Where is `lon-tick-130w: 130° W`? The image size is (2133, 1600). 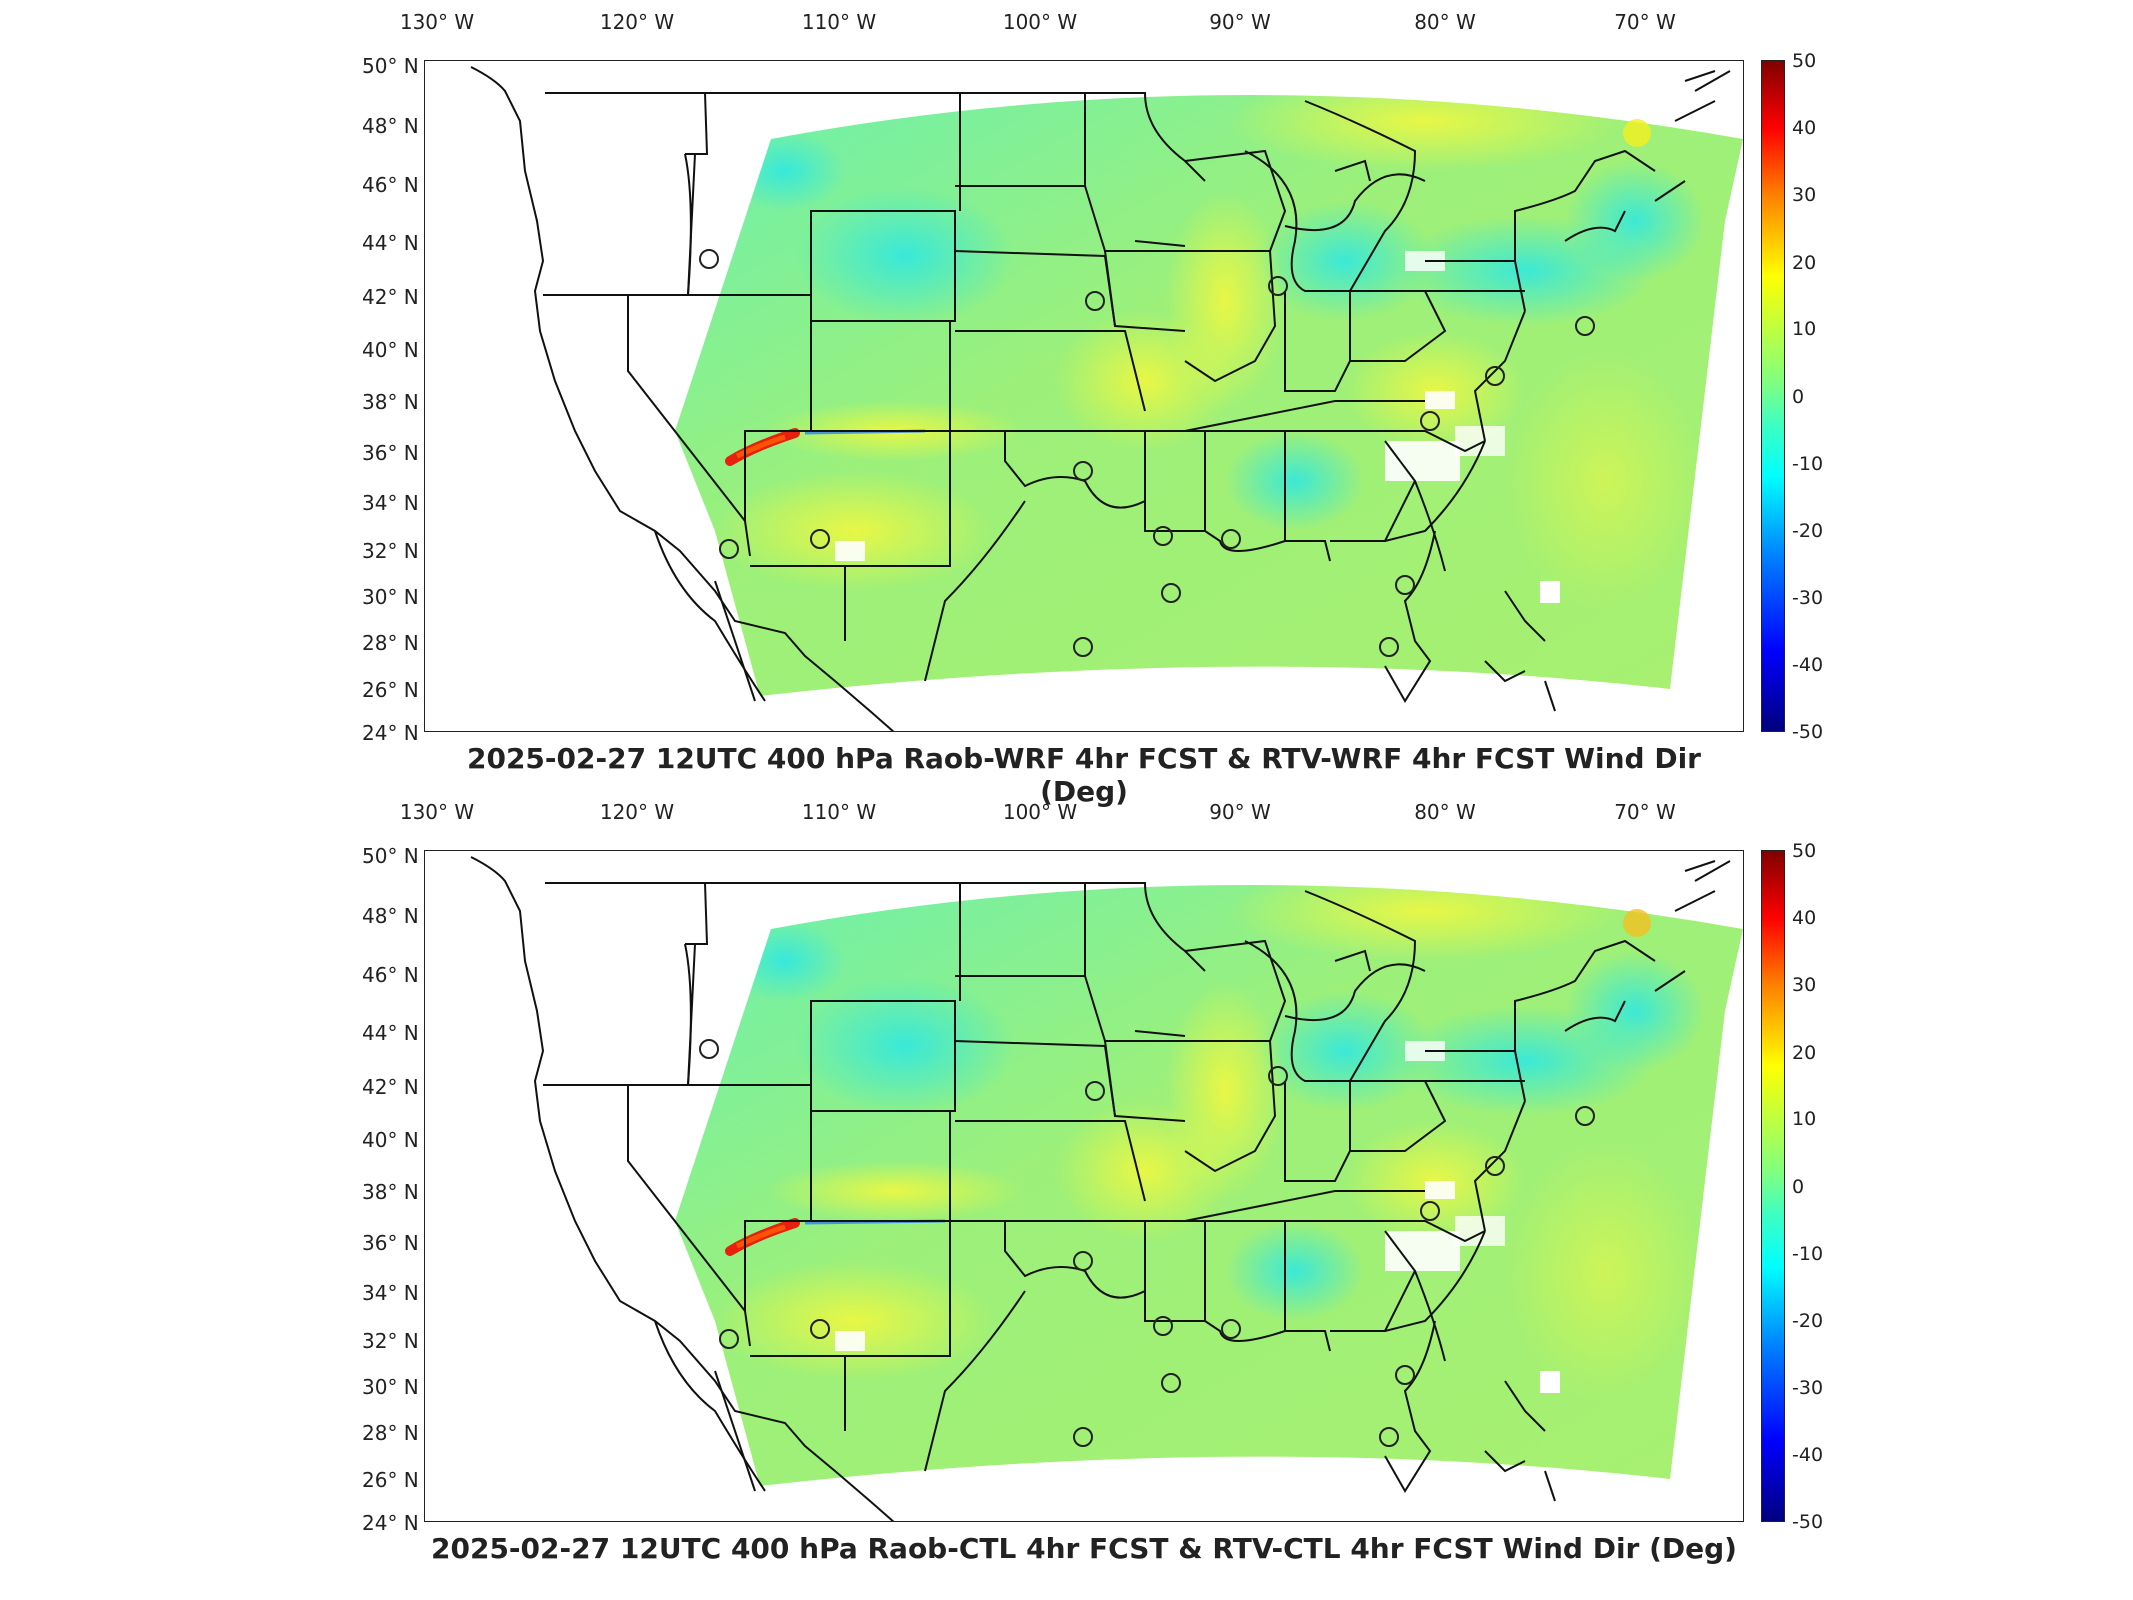
lon-tick-130w: 130° W is located at coordinates (437, 812).